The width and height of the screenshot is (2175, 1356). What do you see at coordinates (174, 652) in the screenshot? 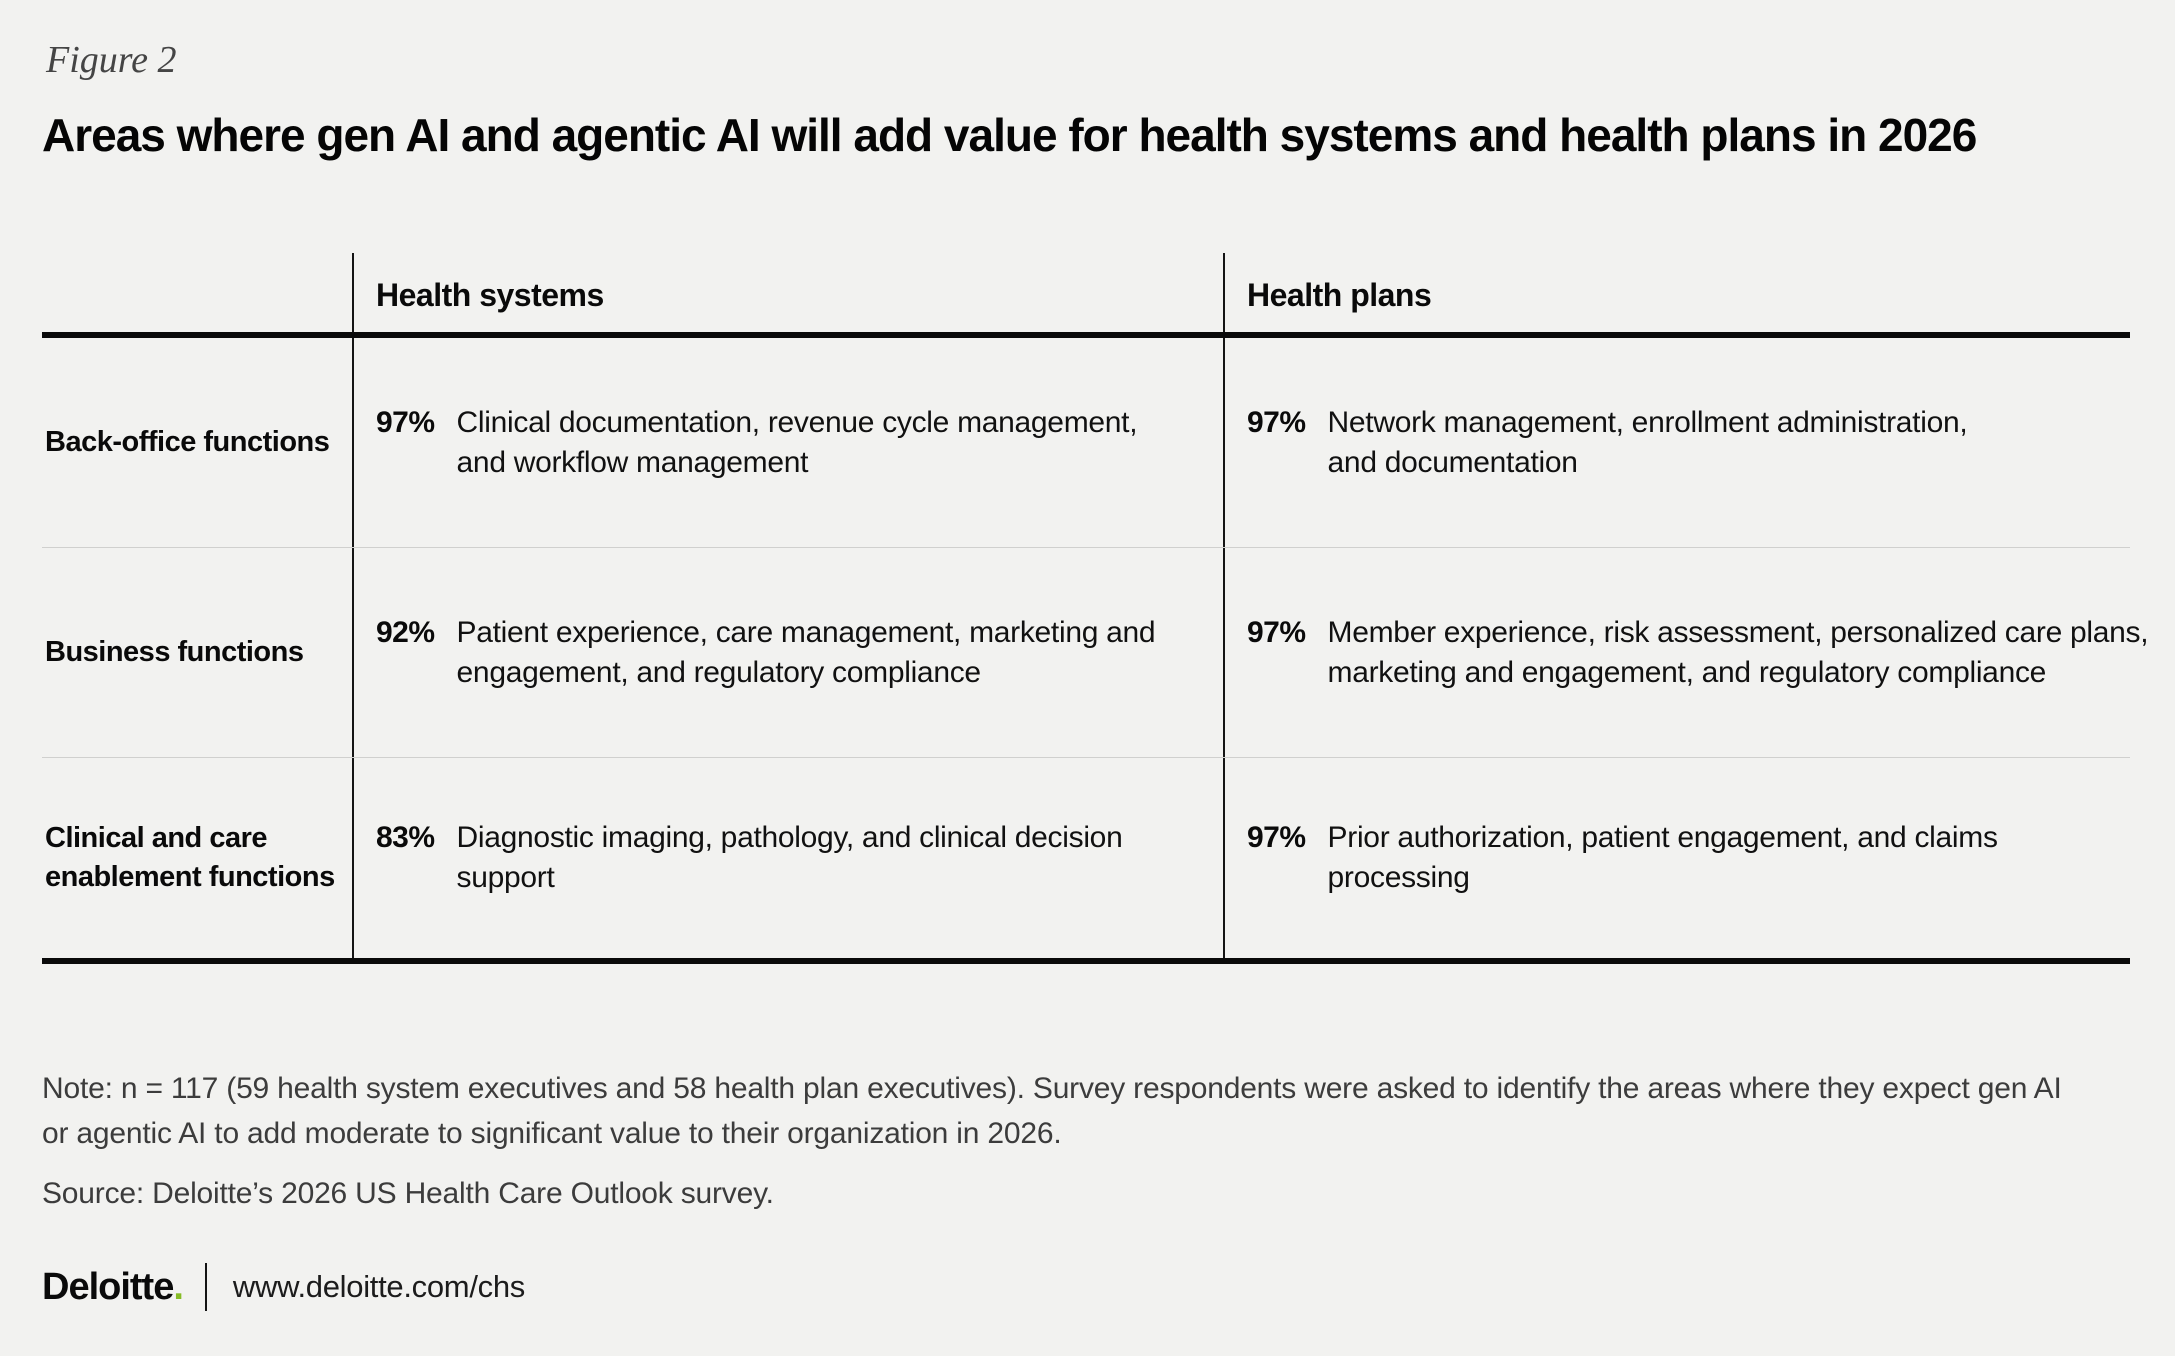
I see `row-label: Business functions` at bounding box center [174, 652].